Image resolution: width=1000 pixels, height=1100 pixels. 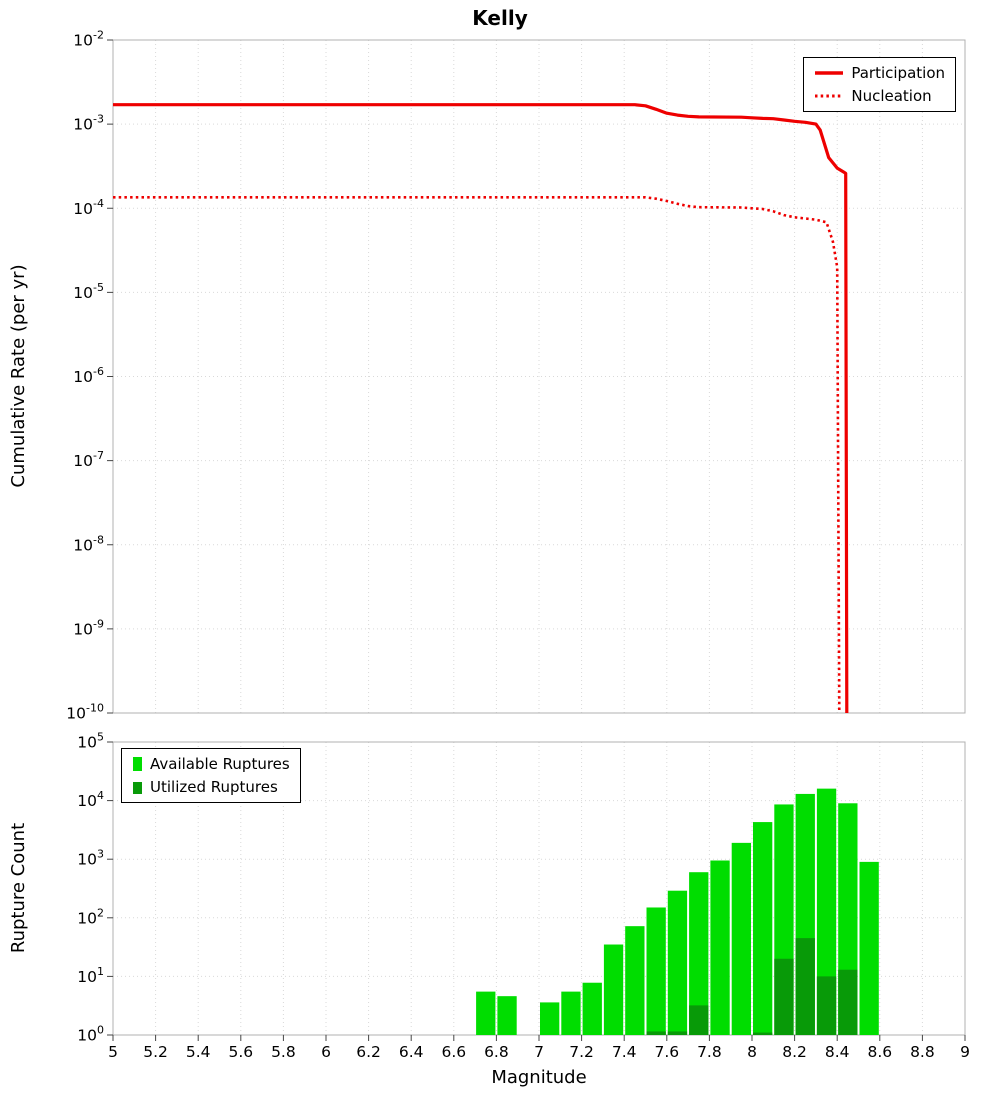 I want to click on x-tick-label: 6.4, so click(x=411, y=1052).